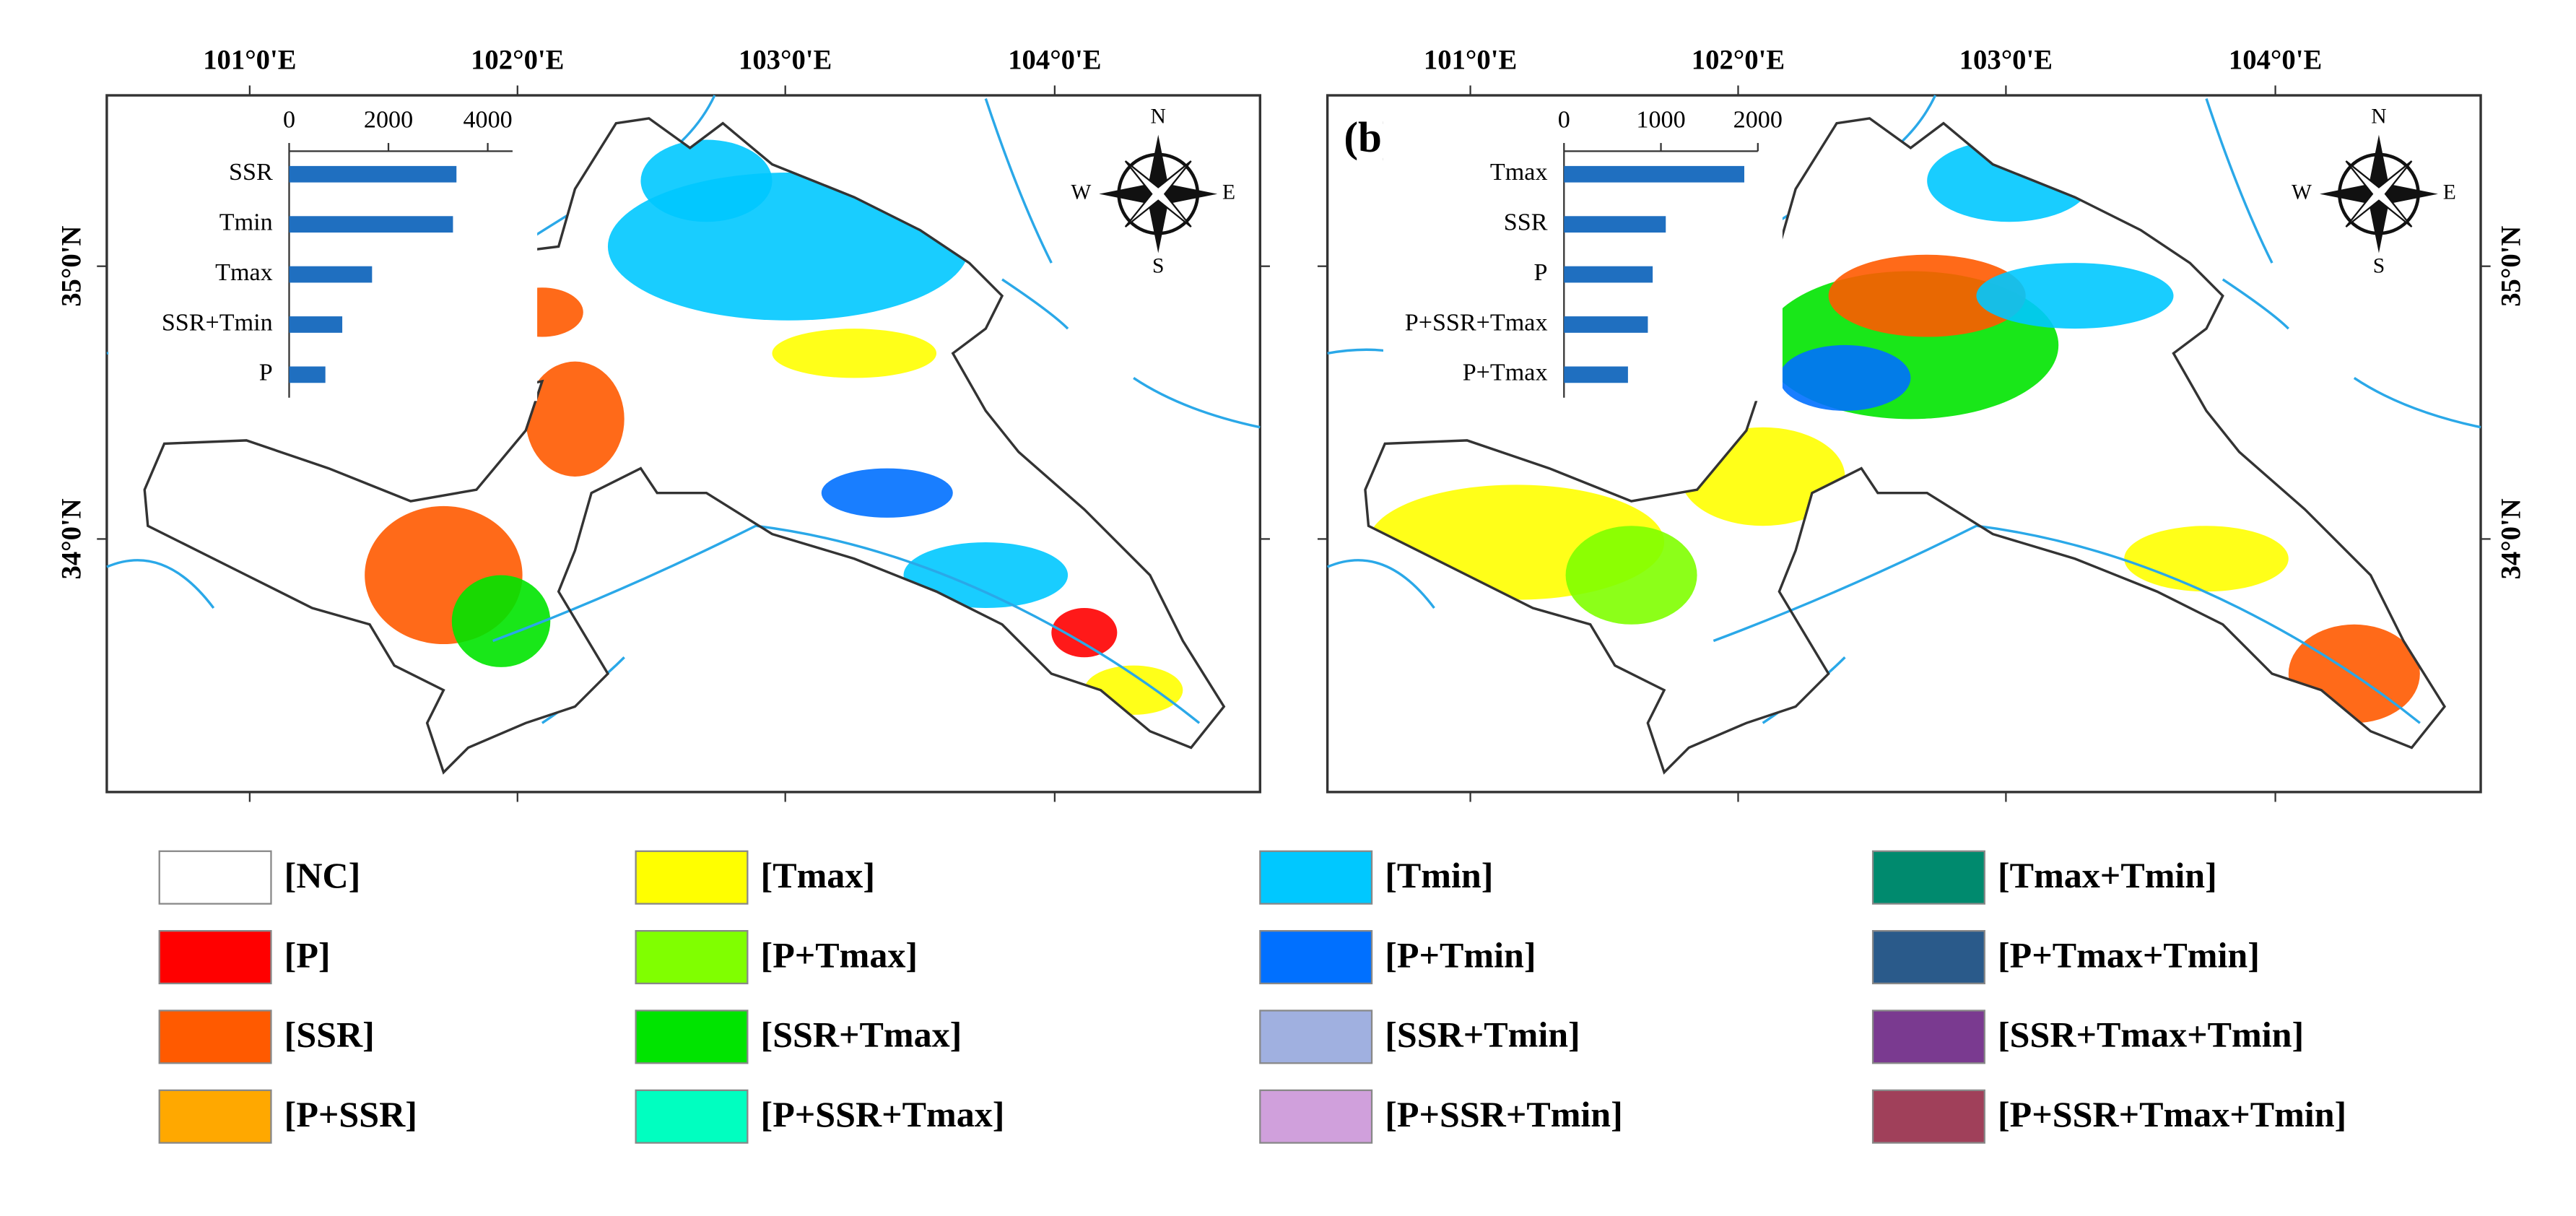 The height and width of the screenshot is (1216, 2576). I want to click on legend-label: [P+Tmax], so click(840, 954).